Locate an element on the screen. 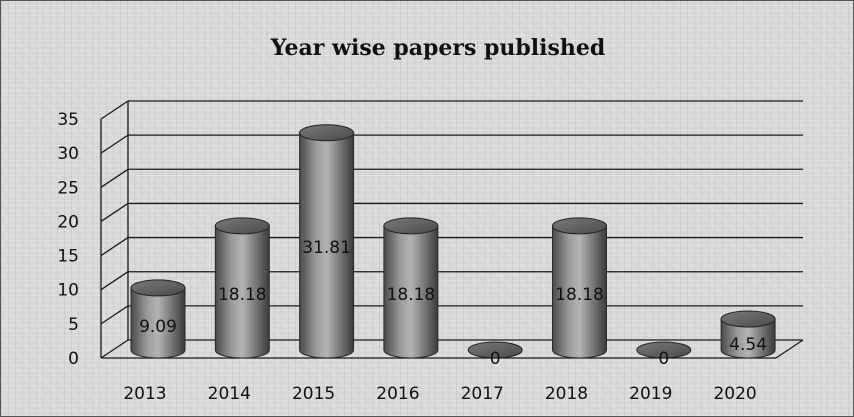 The height and width of the screenshot is (417, 854). x-axis: 2013 2014 2015 2016 2017 2018 2019 2020 is located at coordinates (439, 394).